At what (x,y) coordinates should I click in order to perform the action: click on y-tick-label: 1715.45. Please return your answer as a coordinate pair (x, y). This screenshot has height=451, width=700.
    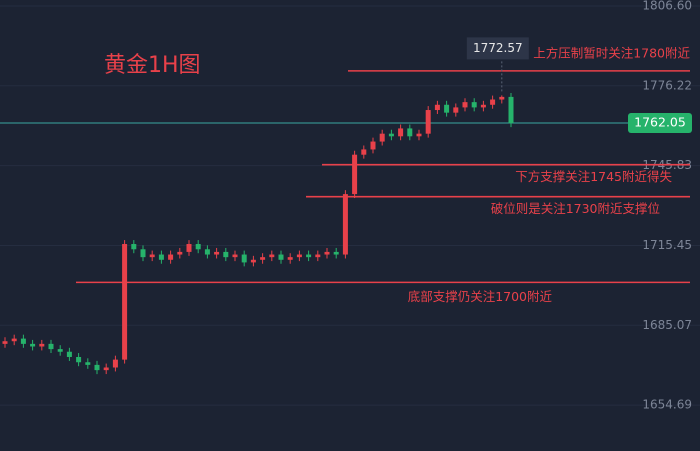
    Looking at the image, I should click on (667, 245).